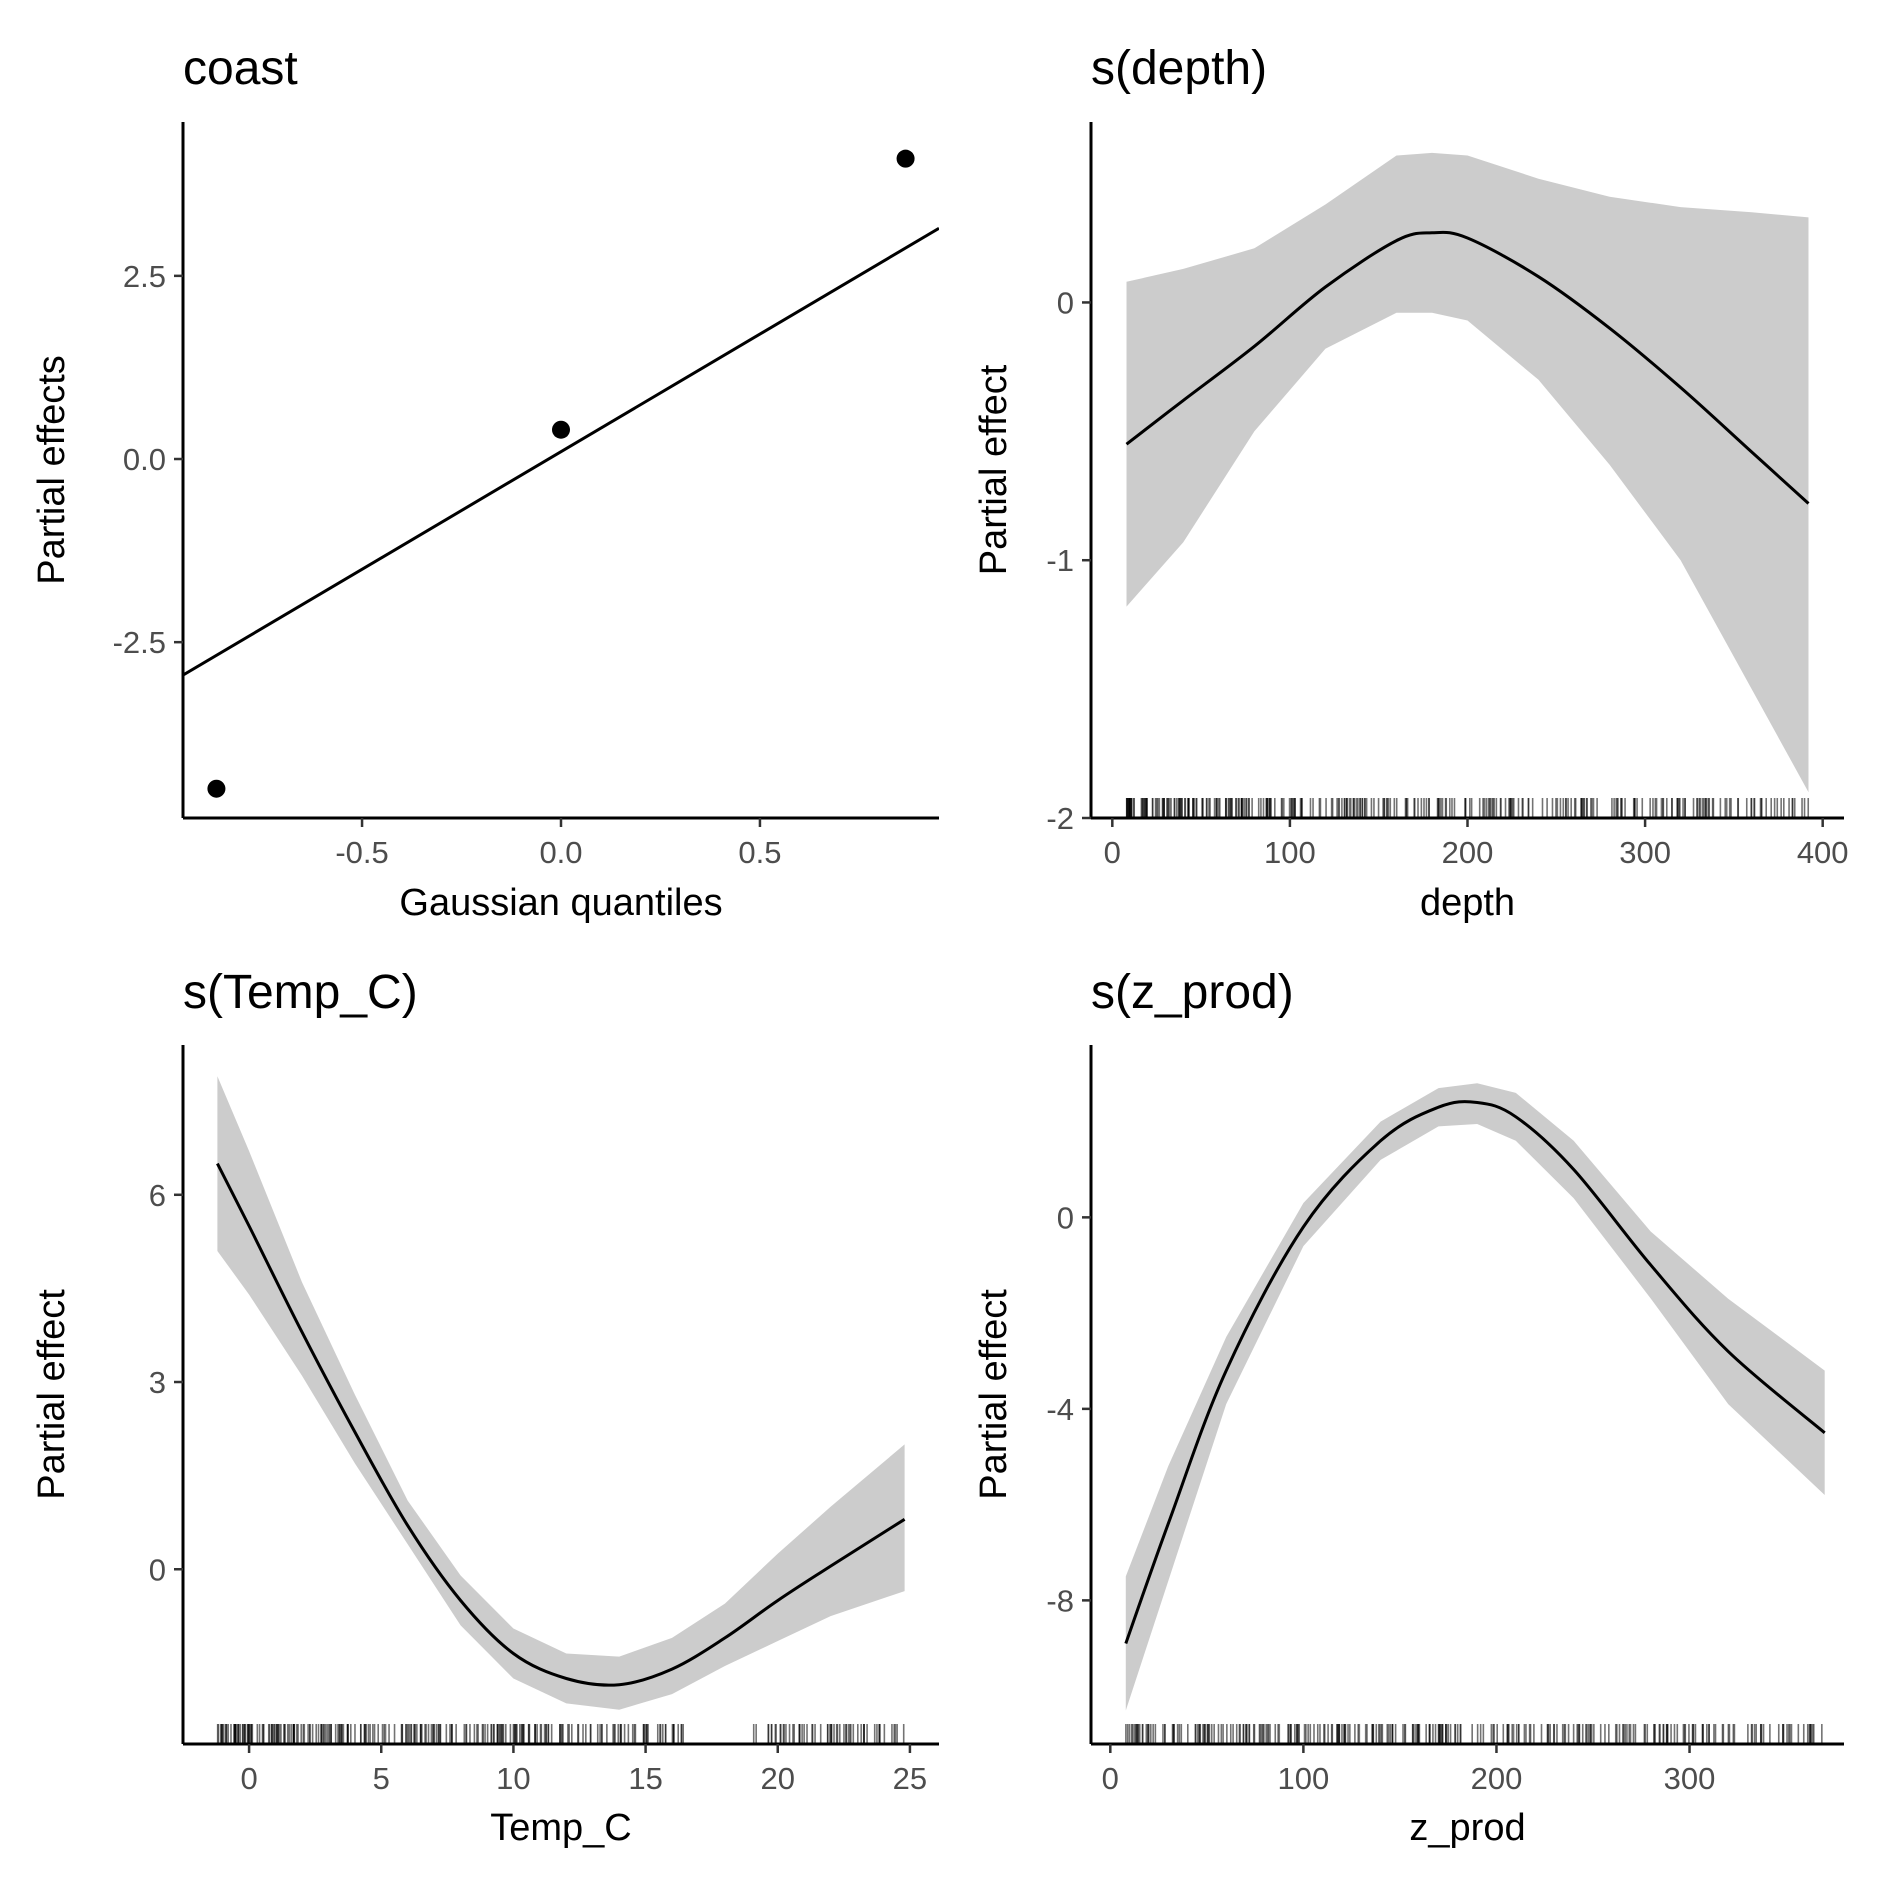  I want to click on x-axis-title: z_prod, so click(1467, 1828).